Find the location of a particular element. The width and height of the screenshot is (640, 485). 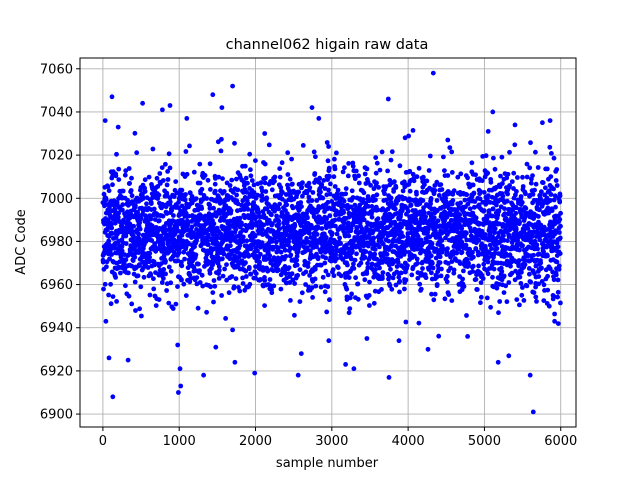

x-tick-label: 3000 is located at coordinates (331, 441).